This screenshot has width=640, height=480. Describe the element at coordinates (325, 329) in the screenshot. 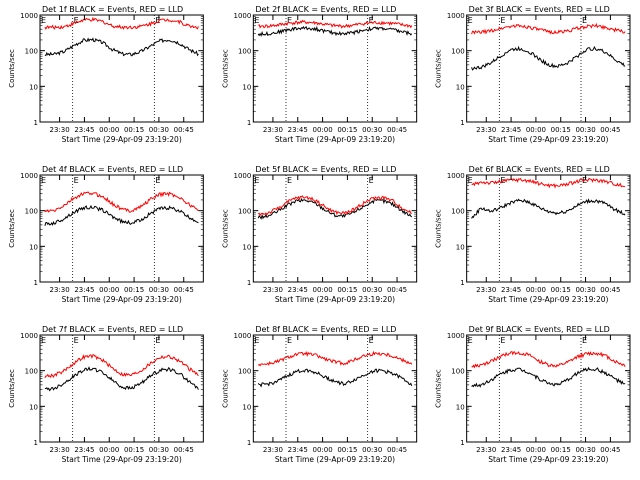

I see `panel-title: Det 8f BLACK = Events, RED = LLD` at that location.